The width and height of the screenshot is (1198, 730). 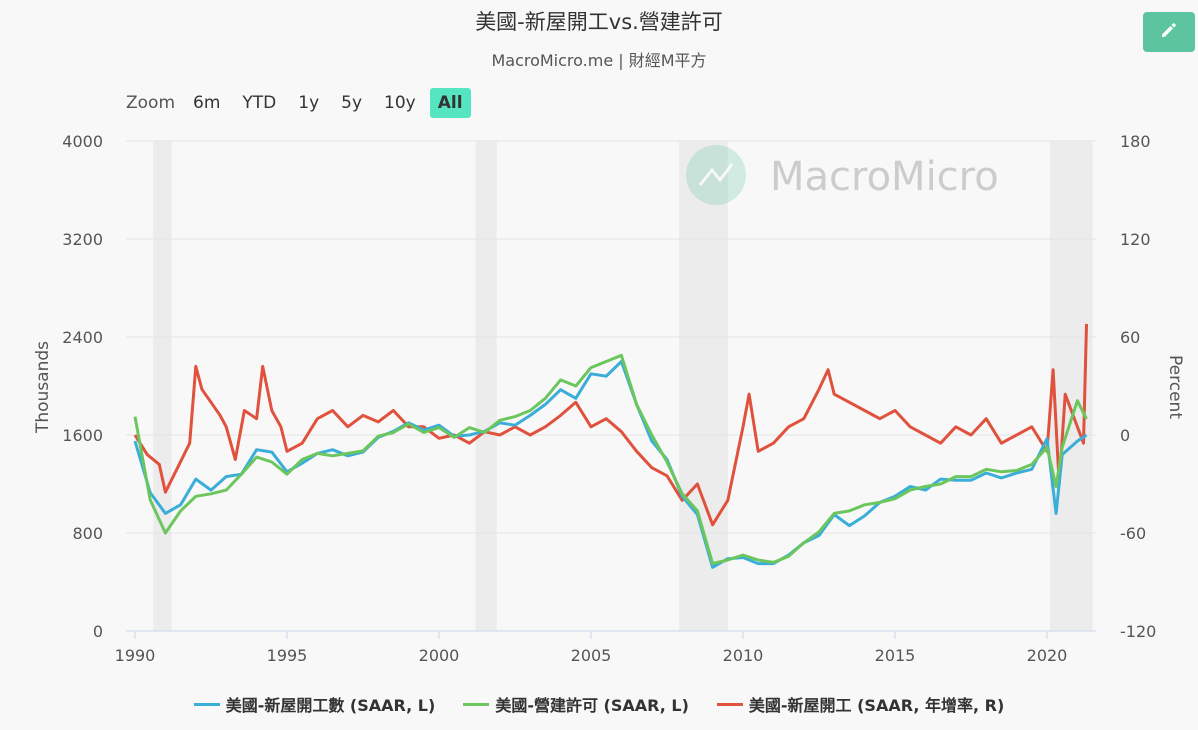 I want to click on y-right-tick-label: 60, so click(x=1130, y=337).